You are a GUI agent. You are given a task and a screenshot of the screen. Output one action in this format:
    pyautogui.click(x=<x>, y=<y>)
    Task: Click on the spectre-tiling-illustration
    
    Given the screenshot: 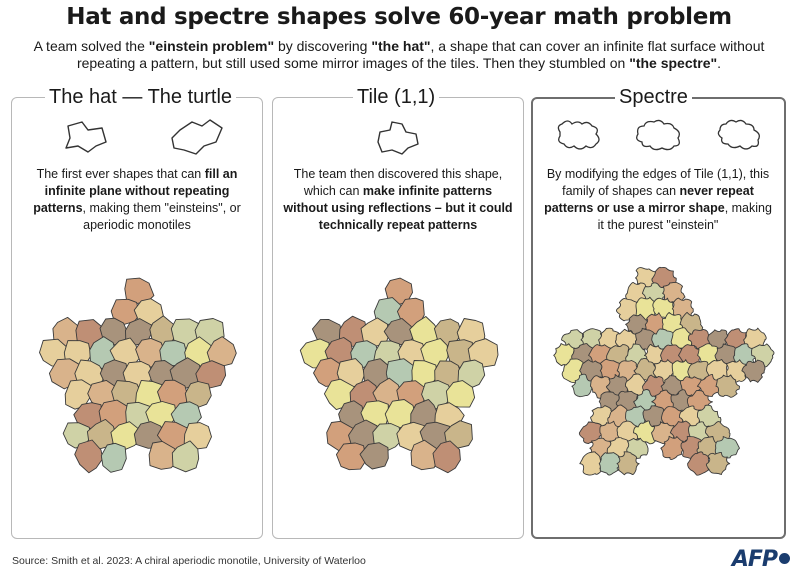 What is the action you would take?
    pyautogui.click(x=664, y=371)
    